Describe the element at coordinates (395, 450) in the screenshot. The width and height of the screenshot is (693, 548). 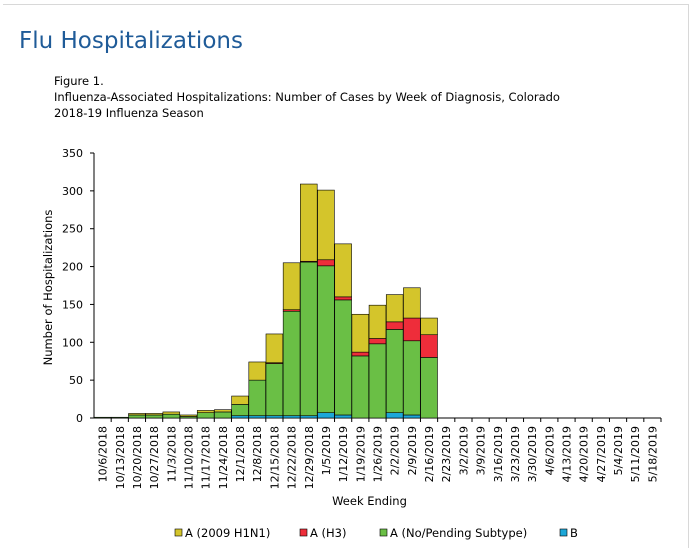
I see `x-tick-label: 2/2/2019` at that location.